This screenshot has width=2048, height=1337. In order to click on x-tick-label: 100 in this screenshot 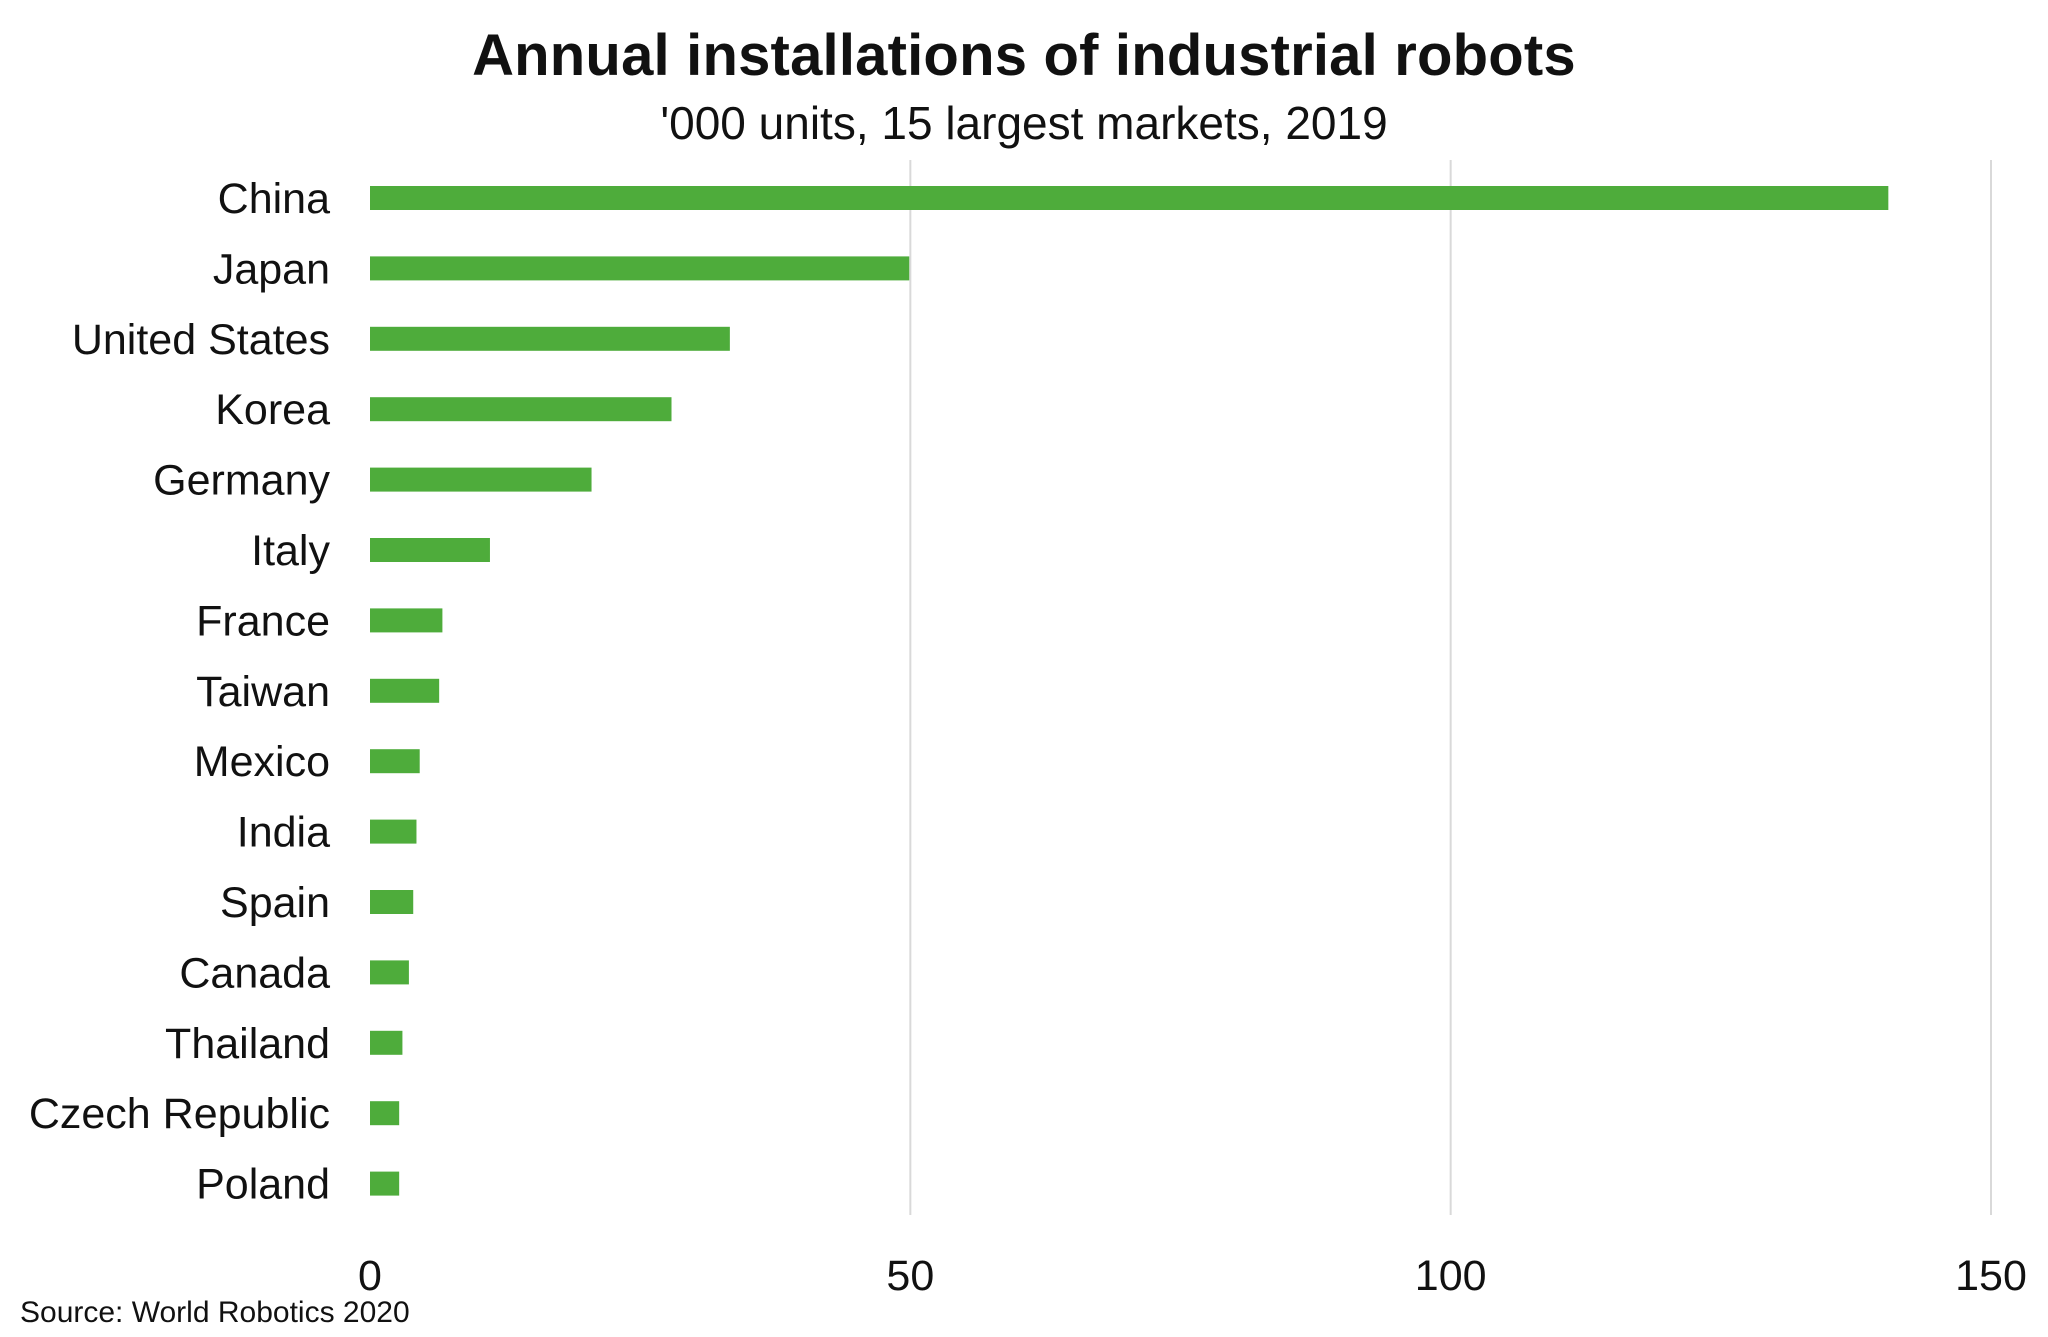, I will do `click(1451, 1276)`.